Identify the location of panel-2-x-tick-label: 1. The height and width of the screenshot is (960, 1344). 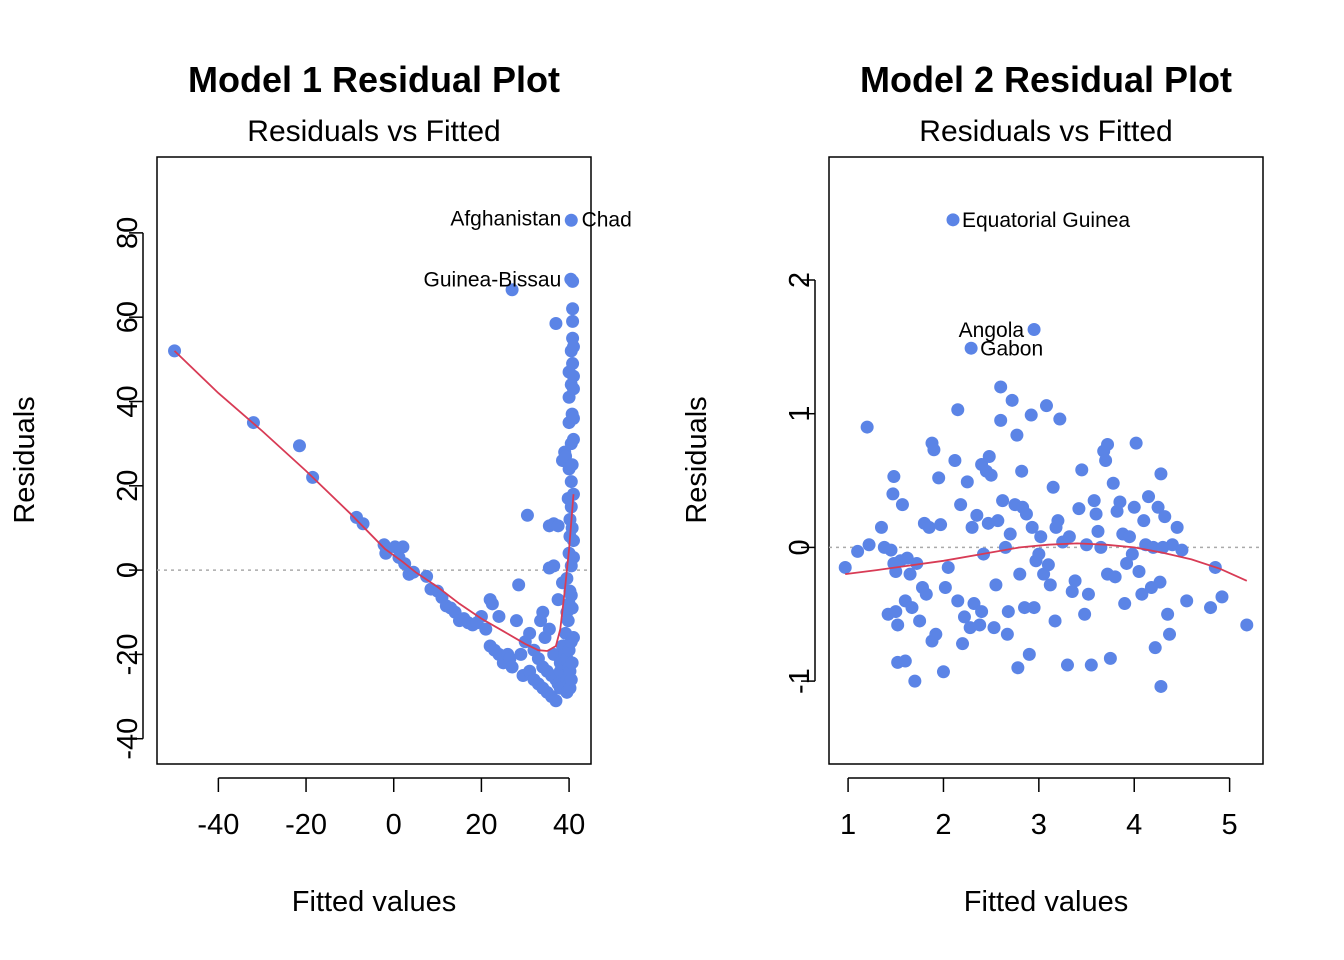
(848, 825).